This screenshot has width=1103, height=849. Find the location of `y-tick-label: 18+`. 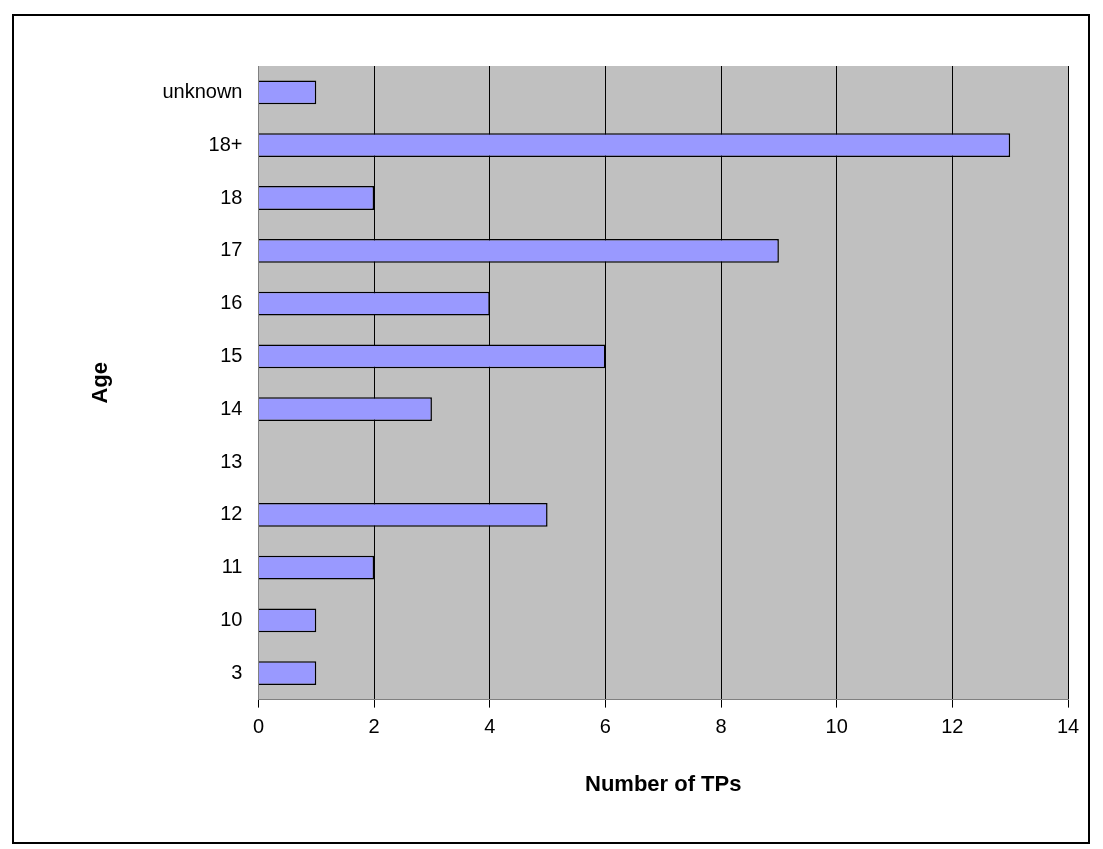

y-tick-label: 18+ is located at coordinates (225, 143).